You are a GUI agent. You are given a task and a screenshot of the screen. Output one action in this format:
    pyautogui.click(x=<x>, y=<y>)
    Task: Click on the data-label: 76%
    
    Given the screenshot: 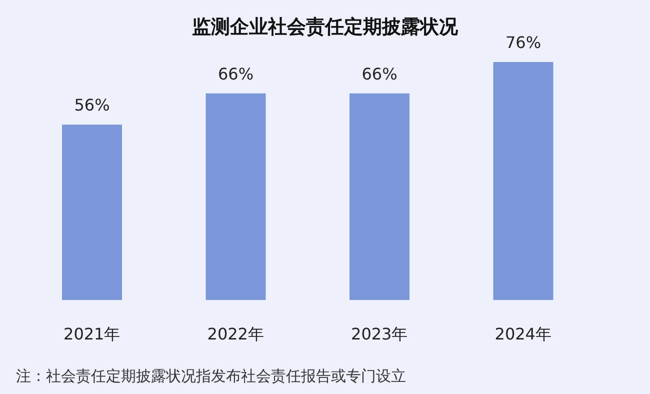 What is the action you would take?
    pyautogui.click(x=523, y=42)
    